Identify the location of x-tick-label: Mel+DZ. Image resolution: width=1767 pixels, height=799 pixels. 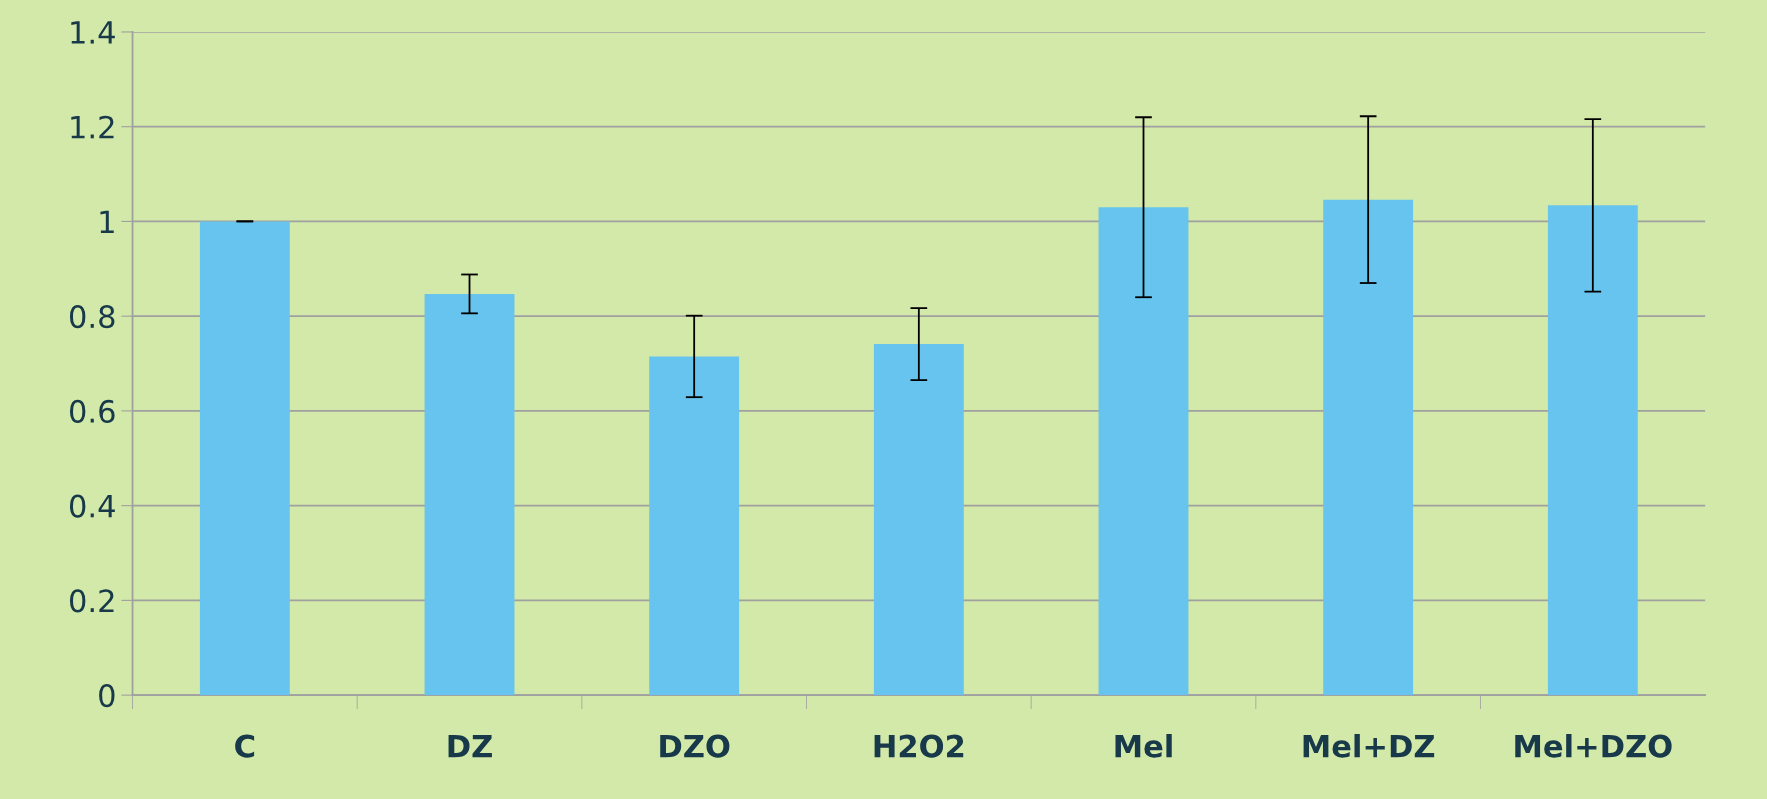
(1369, 746).